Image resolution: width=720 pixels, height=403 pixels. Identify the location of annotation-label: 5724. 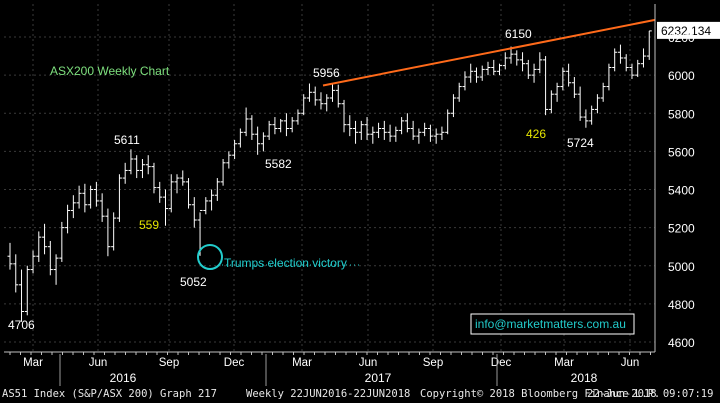
(580, 143).